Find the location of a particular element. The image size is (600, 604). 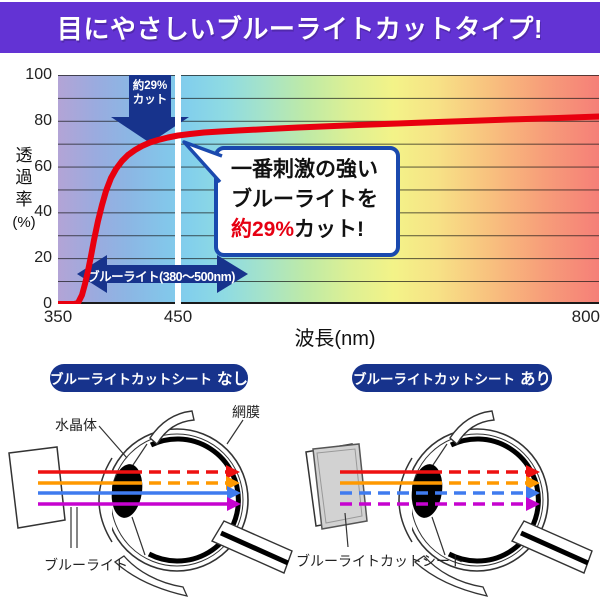

y-tick-100: 100 is located at coordinates (38, 74).